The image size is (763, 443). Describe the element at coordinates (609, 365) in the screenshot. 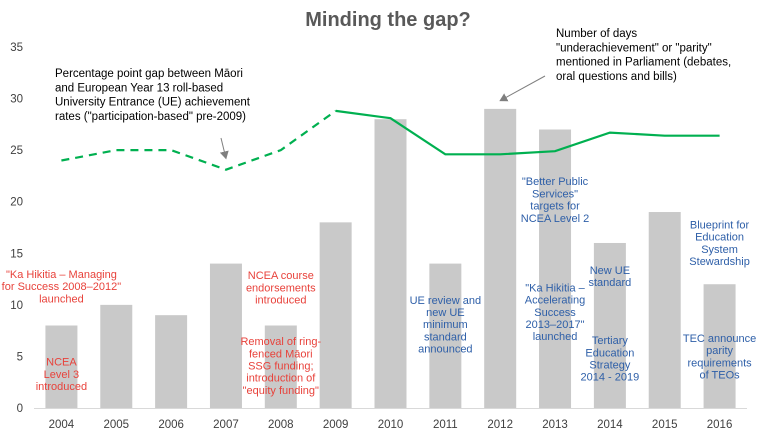

I see `annotation-line: Strategy` at that location.